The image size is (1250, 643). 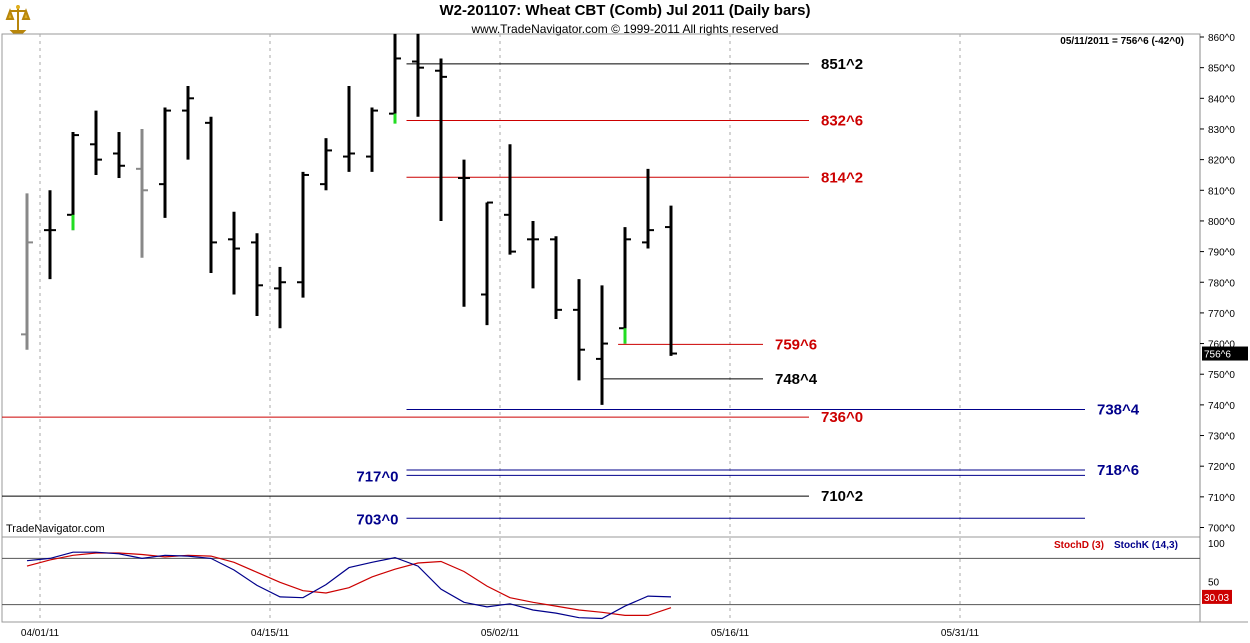 What do you see at coordinates (1221, 130) in the screenshot?
I see `price-tick-label: 830^0` at bounding box center [1221, 130].